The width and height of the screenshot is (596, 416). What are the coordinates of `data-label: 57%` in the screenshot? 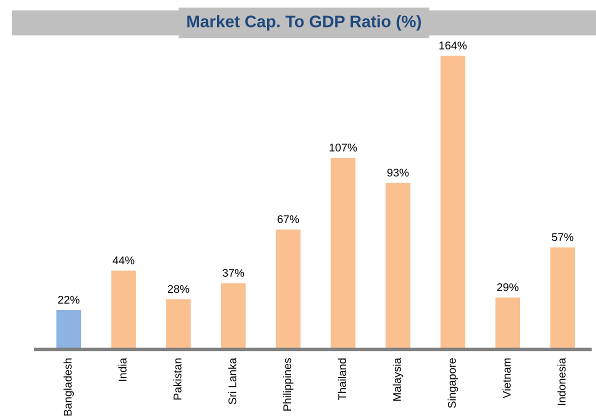 It's located at (563, 237).